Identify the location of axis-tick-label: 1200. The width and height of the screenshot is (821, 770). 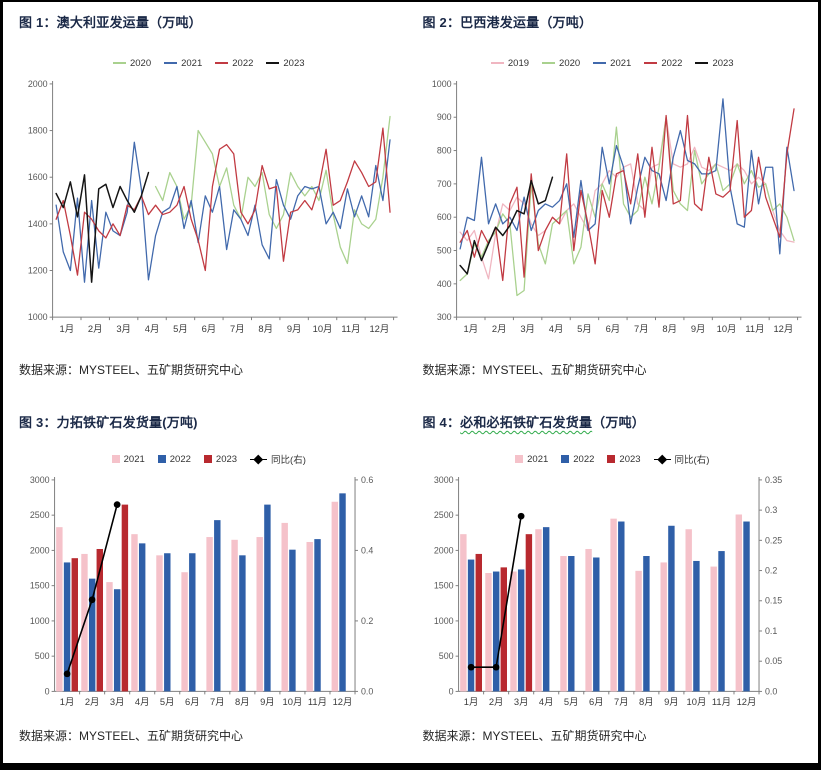
(38, 270).